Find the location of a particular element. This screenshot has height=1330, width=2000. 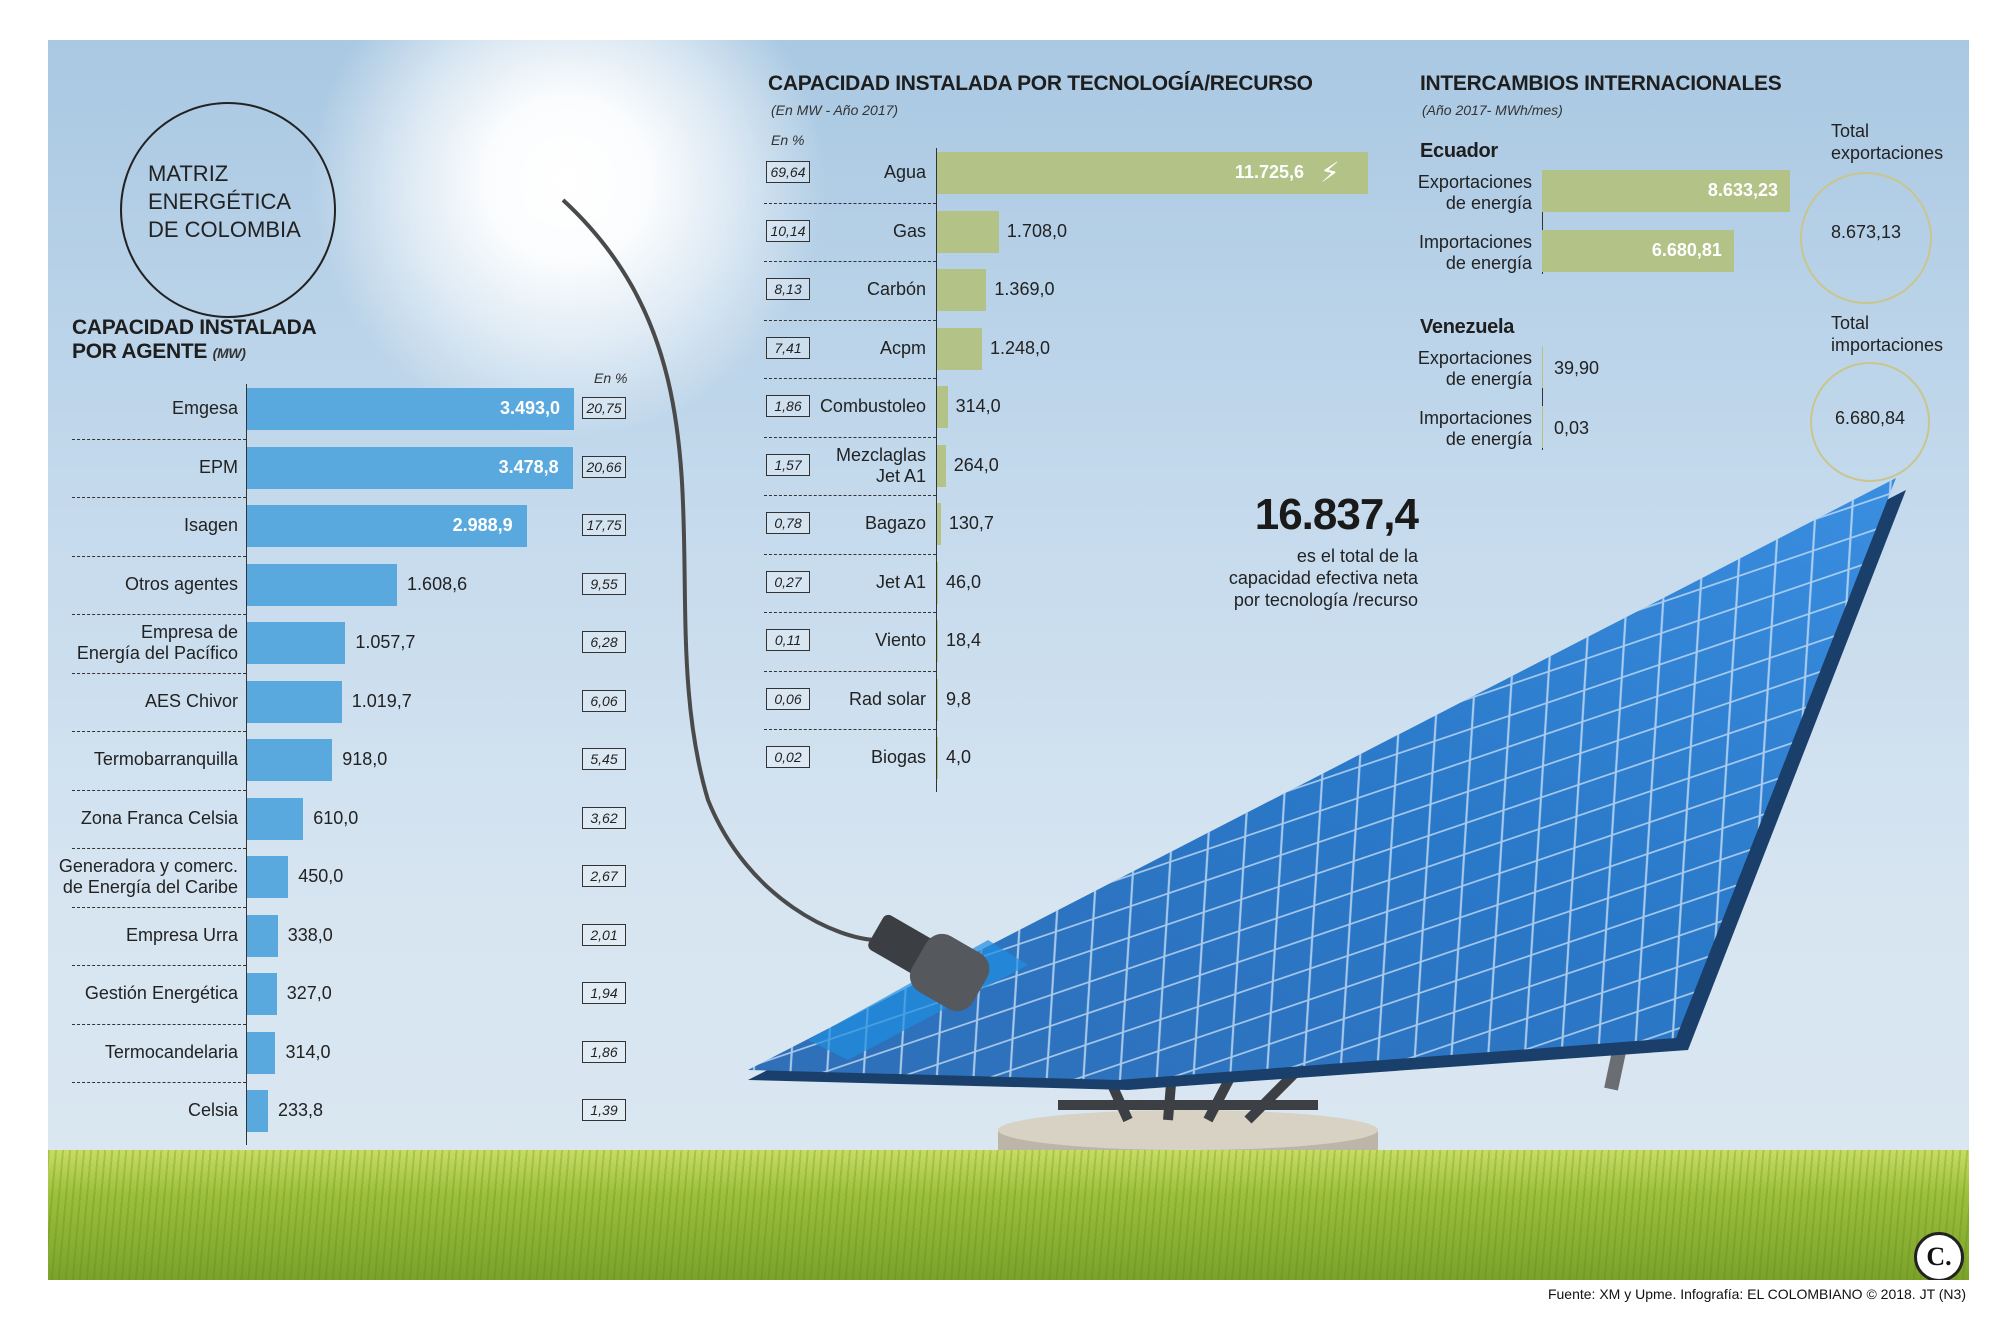

agents-heading: CAPACIDAD INSTALADA POR AGENTE (MW) is located at coordinates (194, 340).